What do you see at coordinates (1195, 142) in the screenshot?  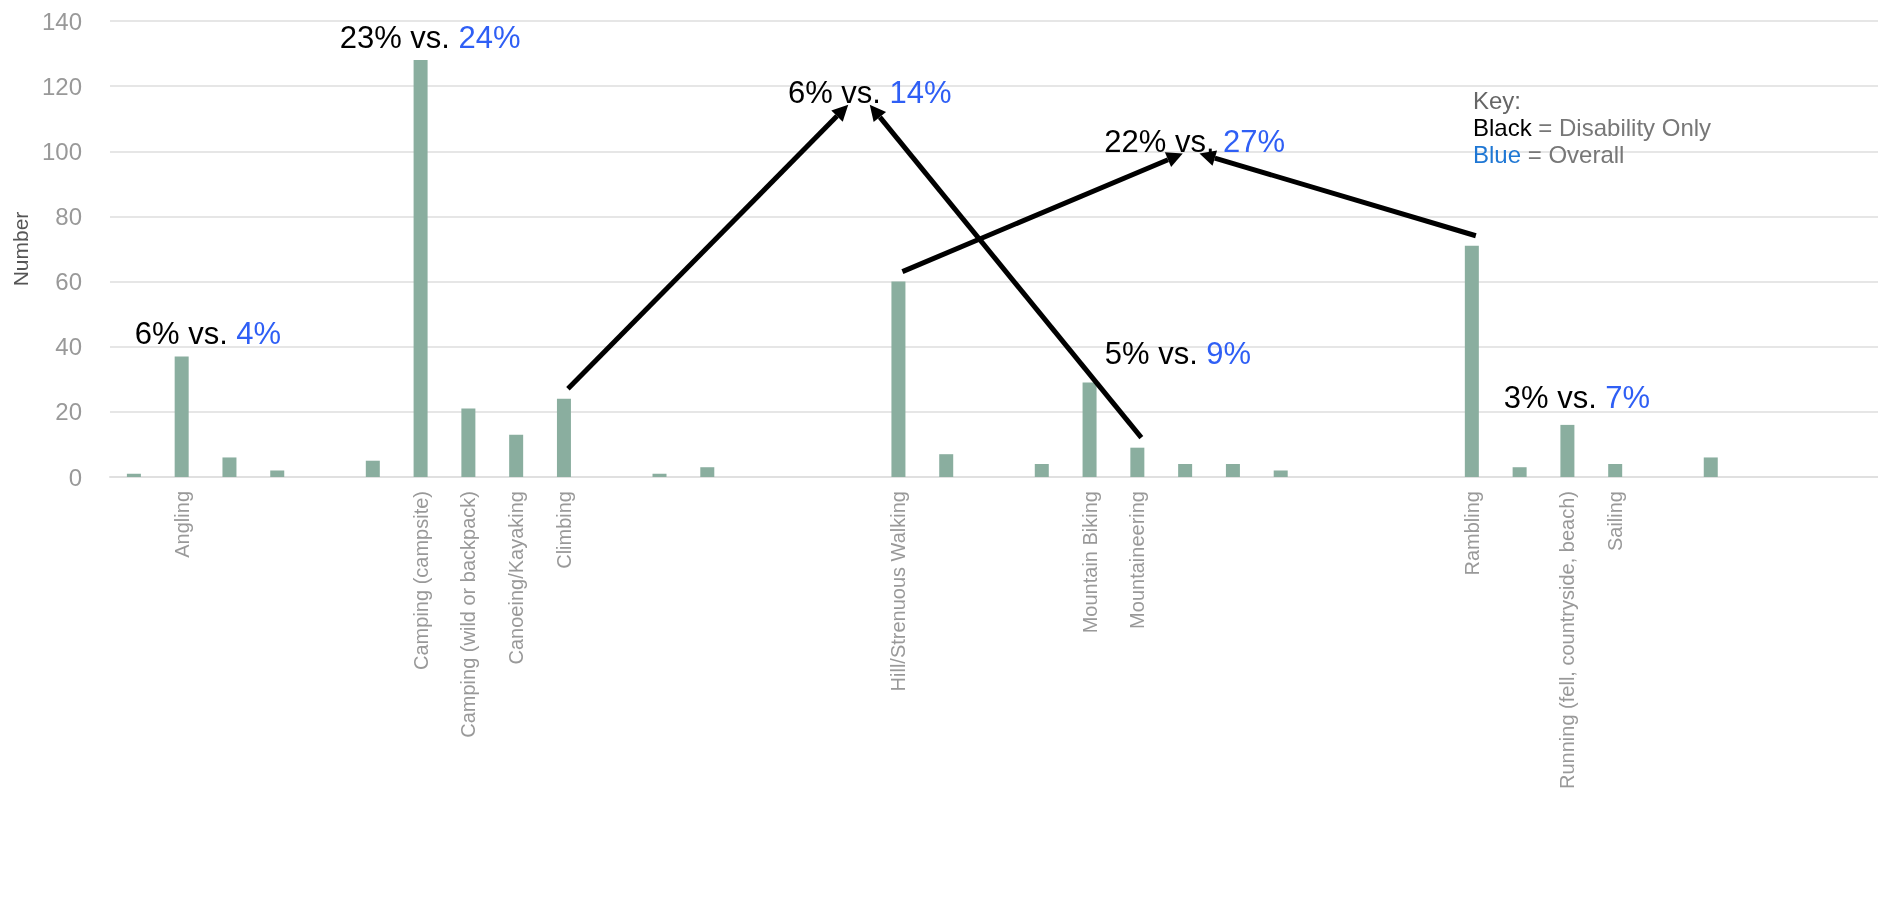 I see `annotation: 22% vs. 27%` at bounding box center [1195, 142].